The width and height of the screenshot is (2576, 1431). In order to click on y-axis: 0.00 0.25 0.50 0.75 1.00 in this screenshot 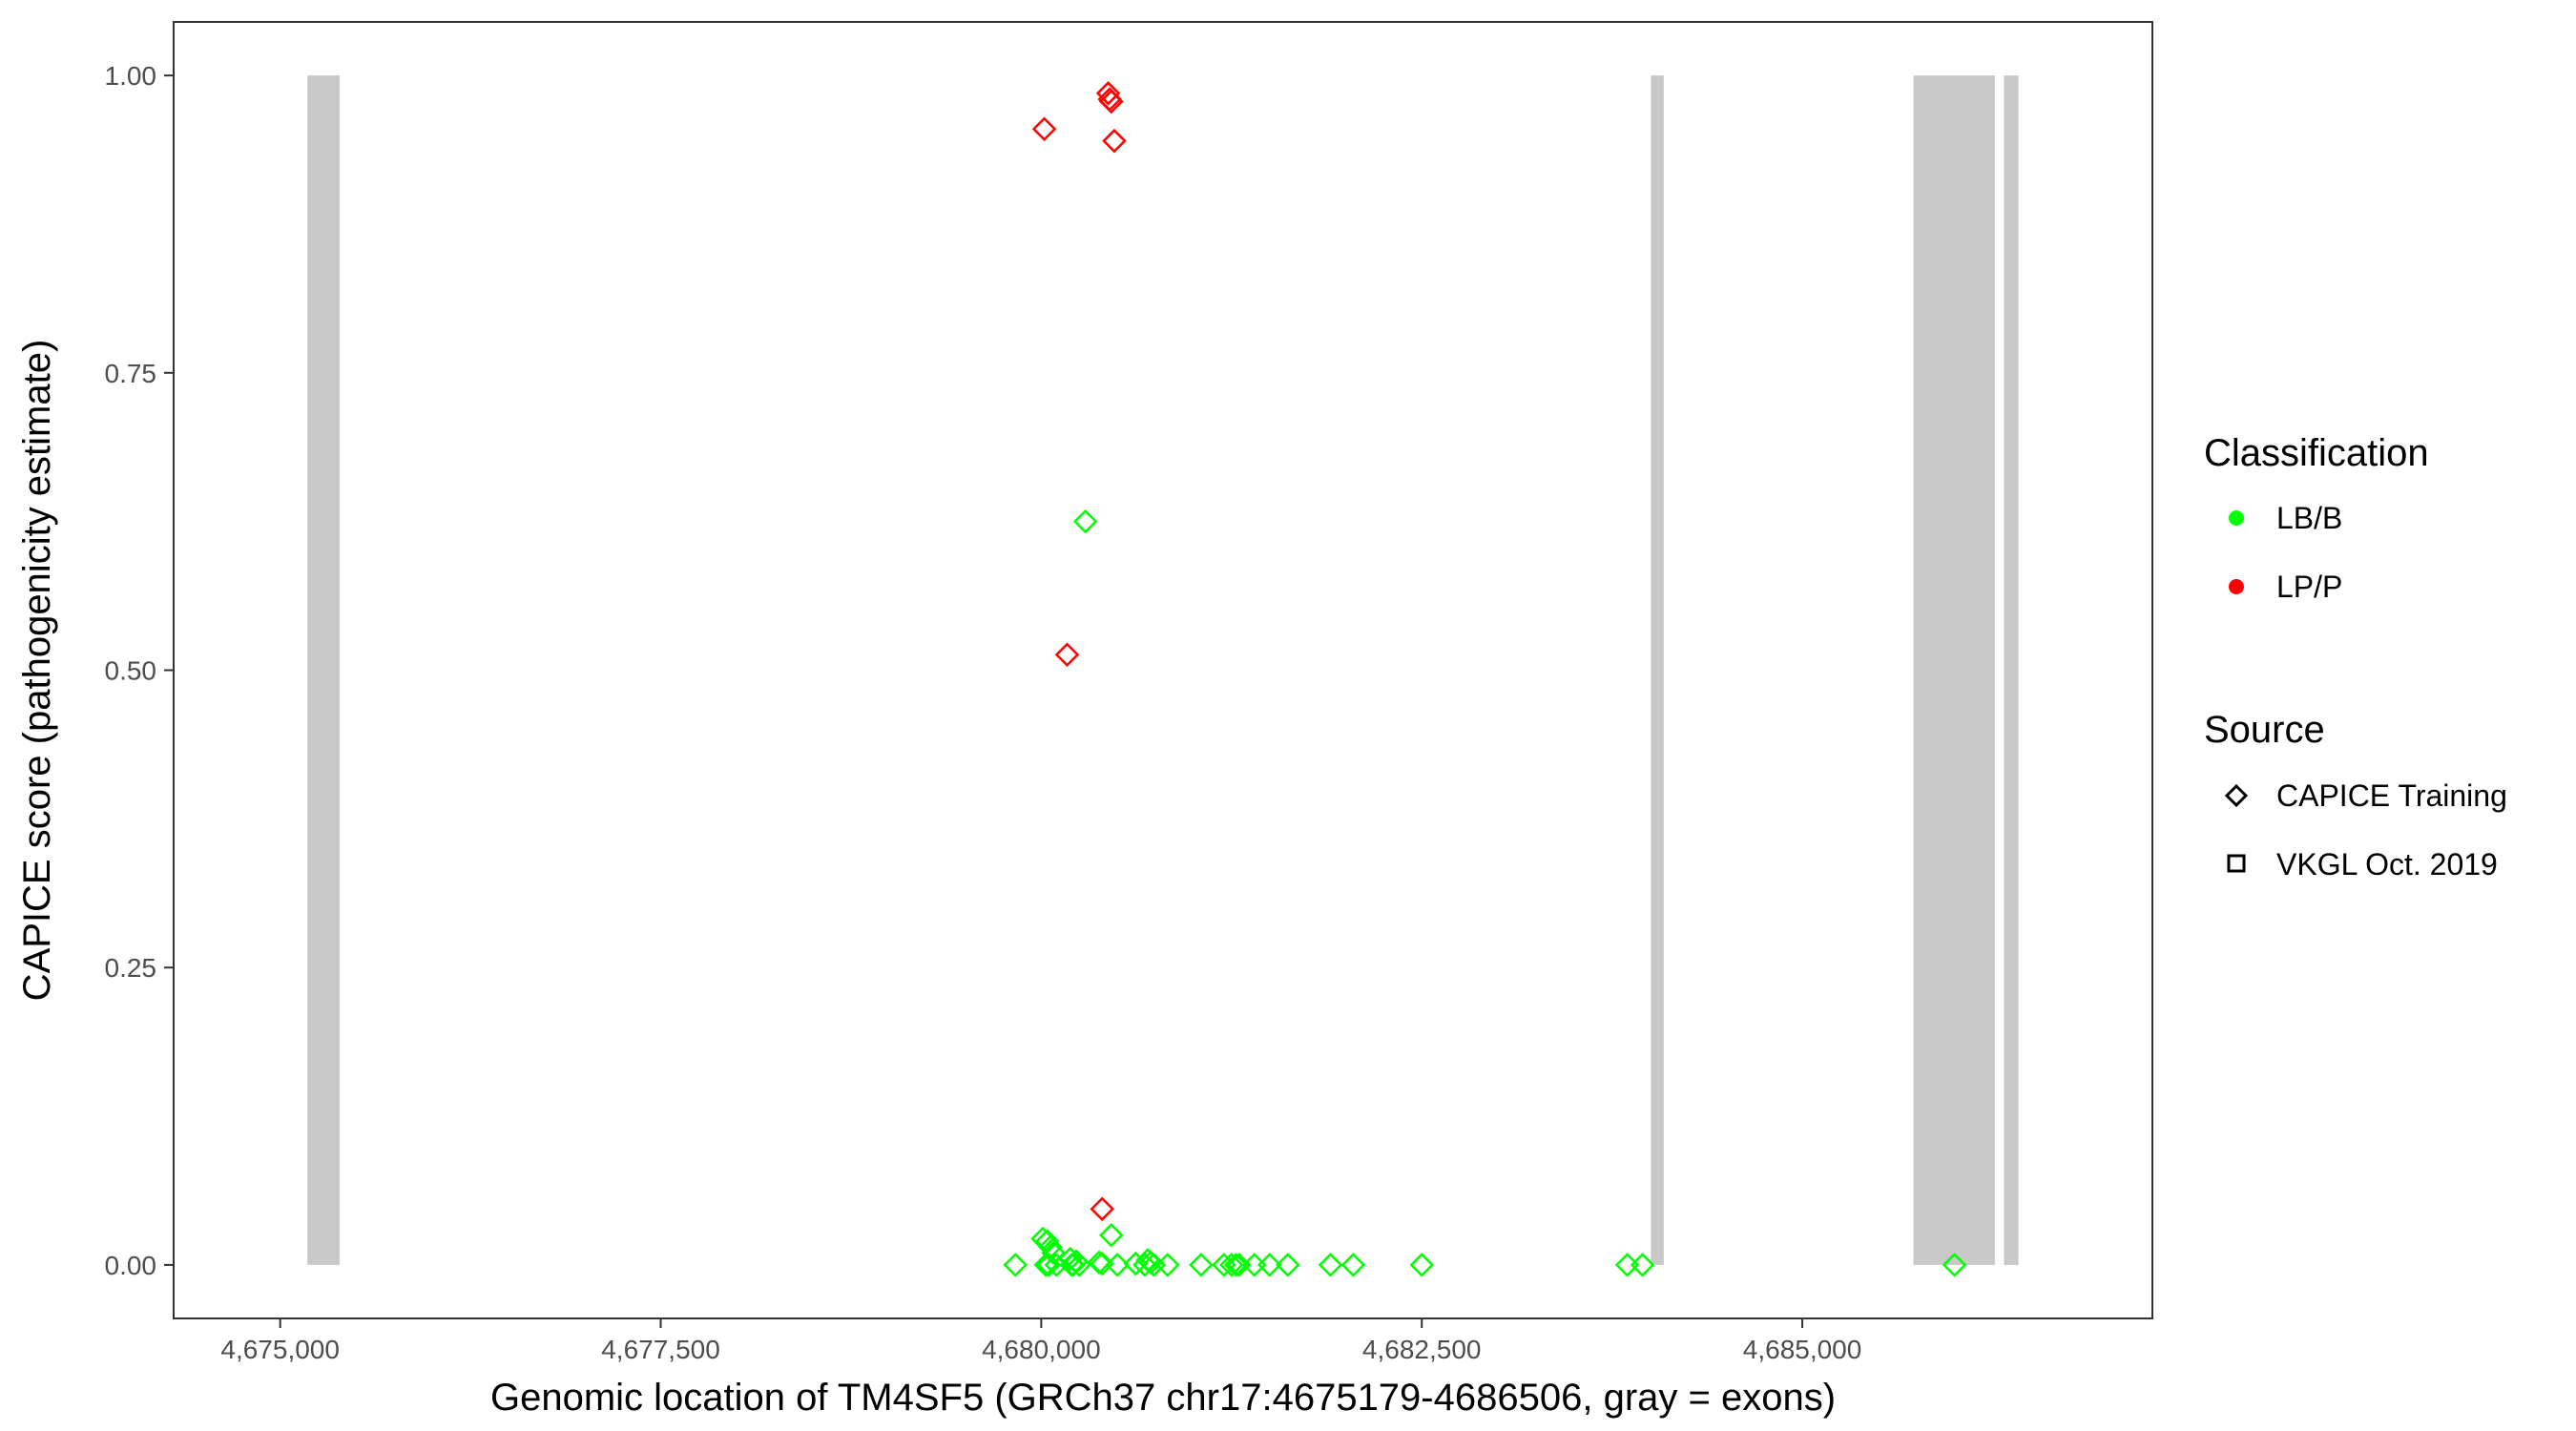, I will do `click(139, 670)`.